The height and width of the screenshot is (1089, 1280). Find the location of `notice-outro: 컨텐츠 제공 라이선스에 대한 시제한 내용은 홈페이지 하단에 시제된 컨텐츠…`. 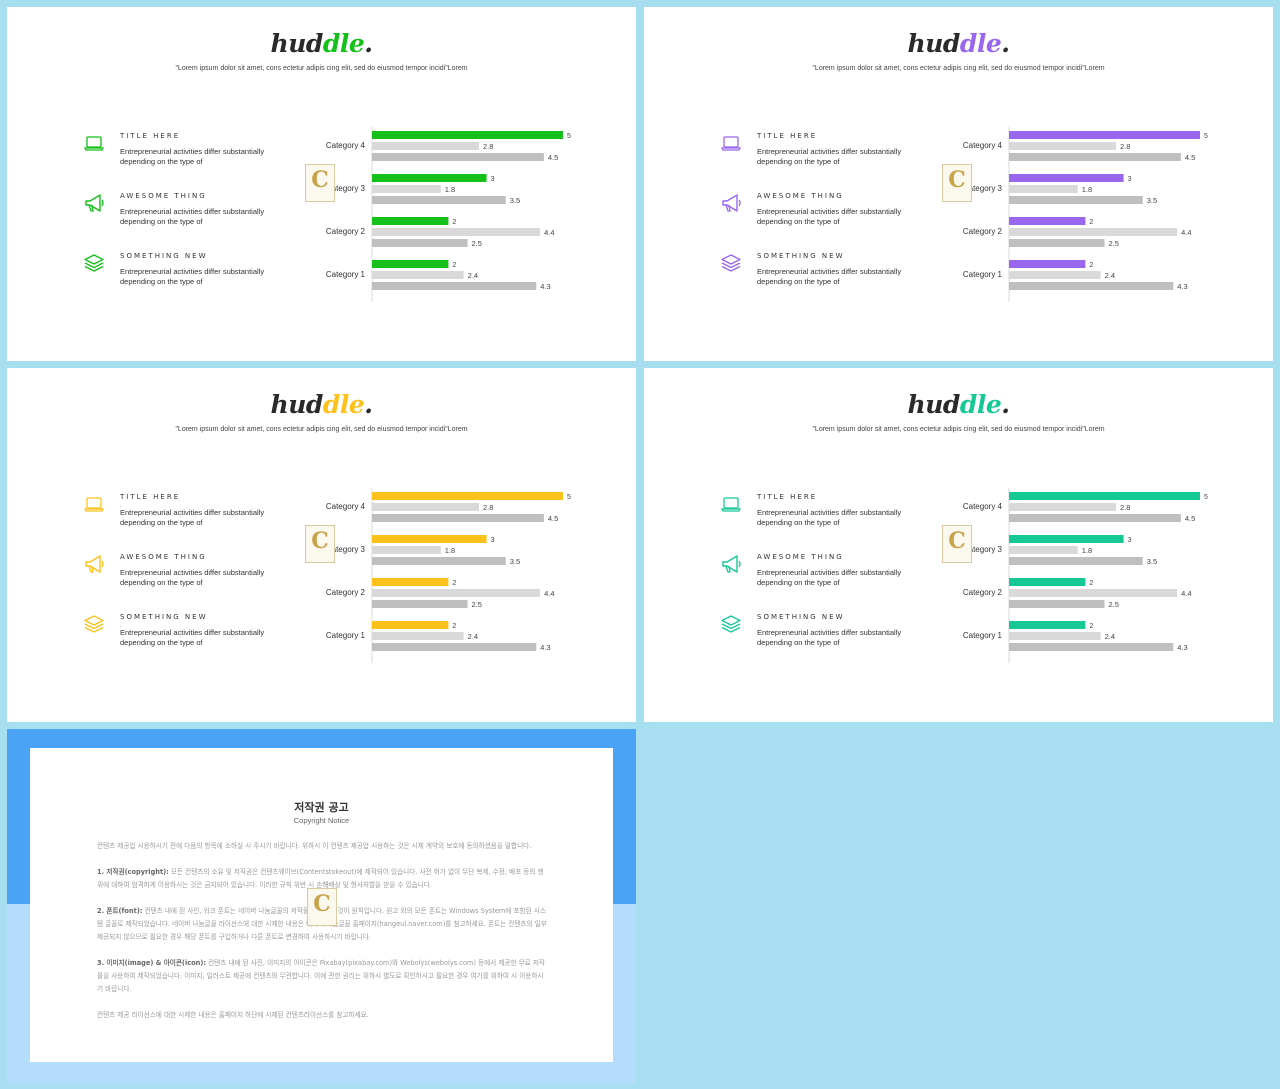

notice-outro: 컨텐츠 제공 라이선스에 대한 시제한 내용은 홈페이지 하단에 시제된 컨텐츠… is located at coordinates (233, 1015).